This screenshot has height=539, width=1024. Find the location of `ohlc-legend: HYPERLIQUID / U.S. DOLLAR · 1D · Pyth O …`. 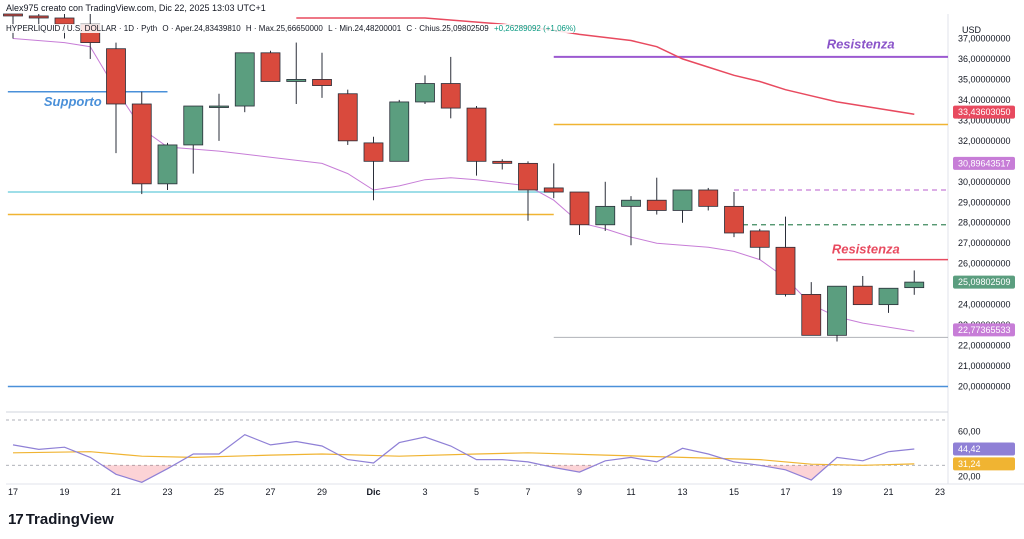

ohlc-legend: HYPERLIQUID / U.S. DOLLAR · 1D · Pyth O … is located at coordinates (292, 28).